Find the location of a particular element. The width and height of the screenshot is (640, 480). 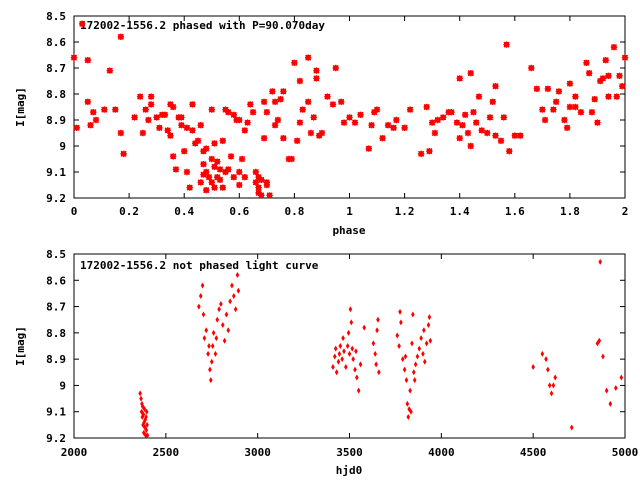

y-axis-label: I[mag] is located at coordinates (20, 107).